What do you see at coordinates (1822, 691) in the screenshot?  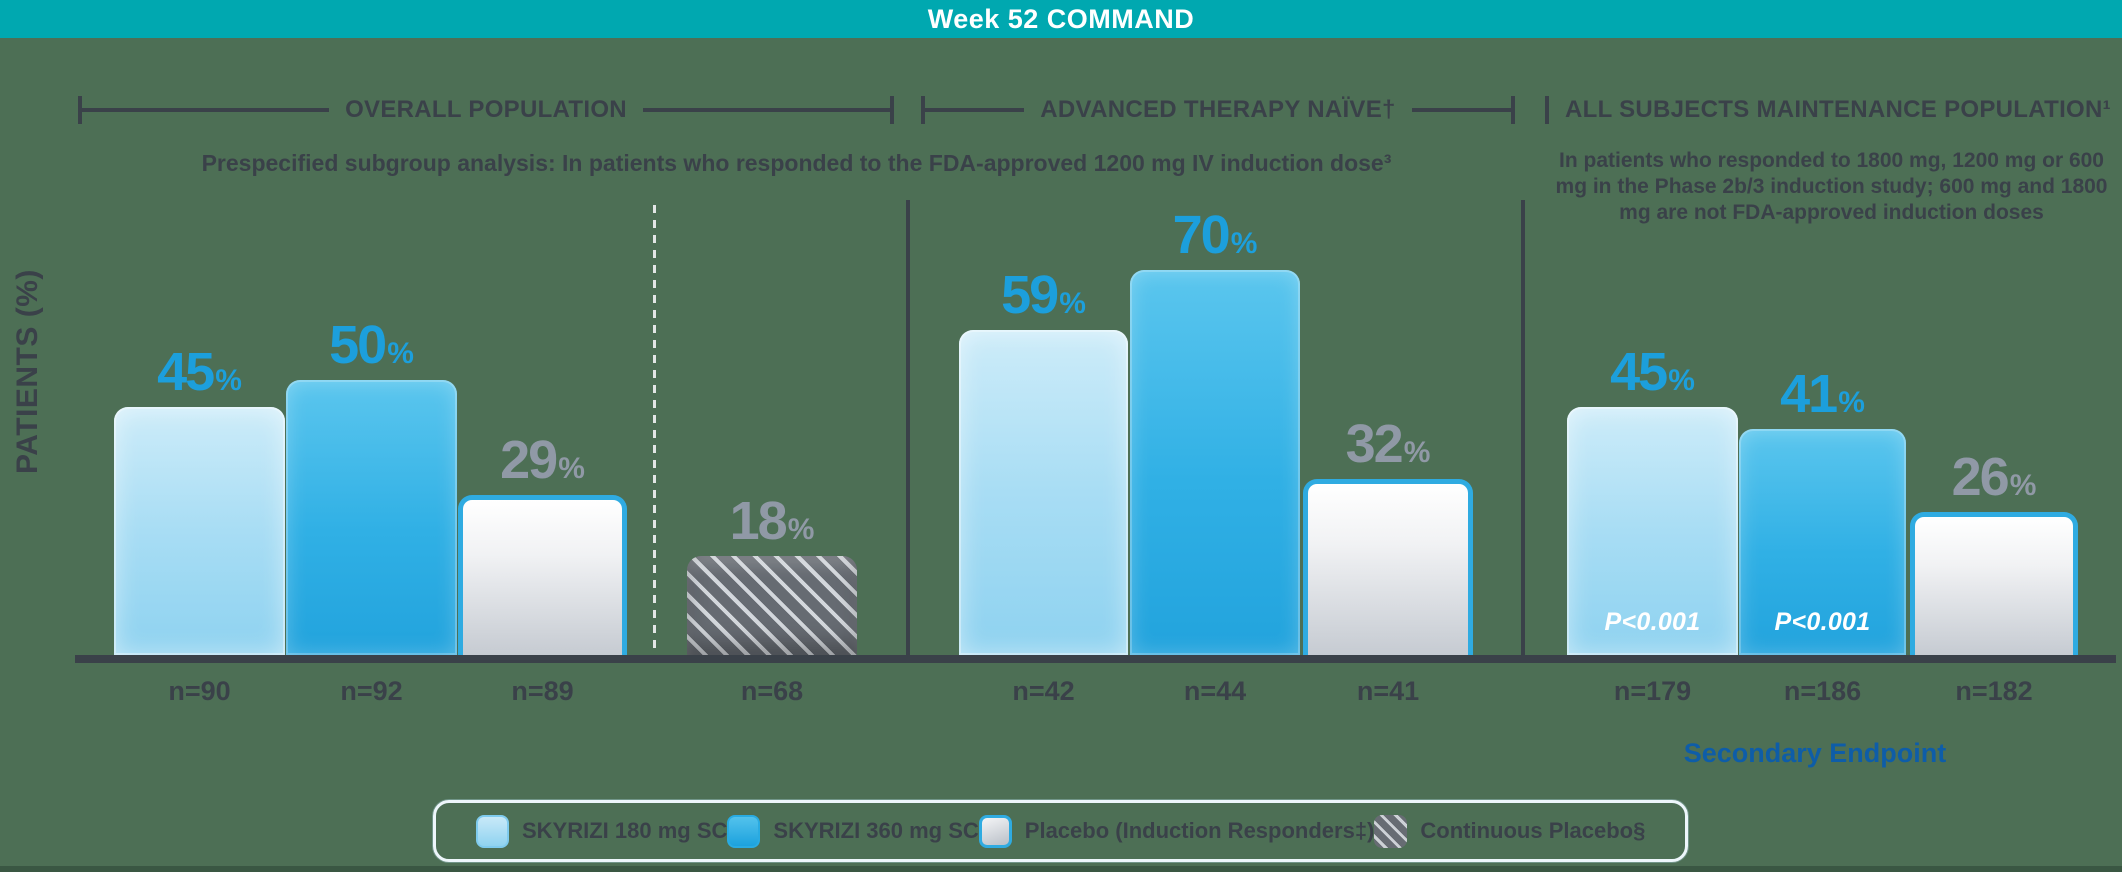 I see `bar-n-label: n=186` at bounding box center [1822, 691].